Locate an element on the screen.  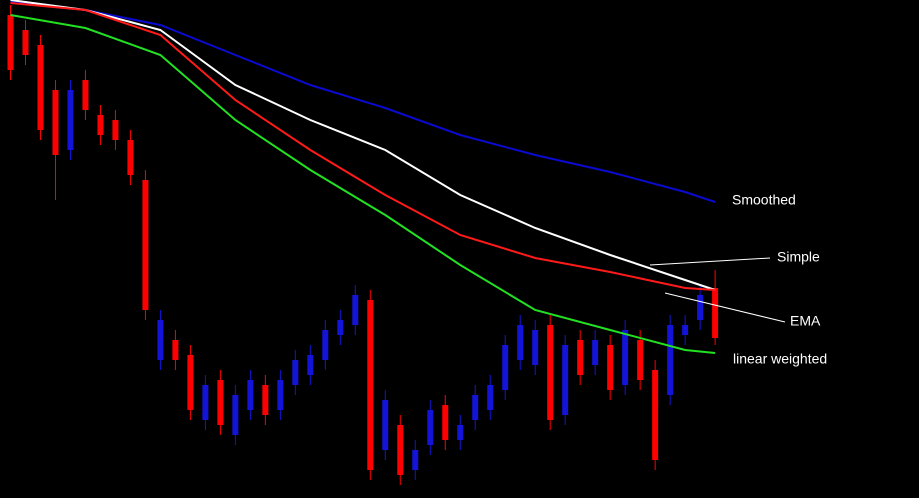
line-label: EMA is located at coordinates (805, 321).